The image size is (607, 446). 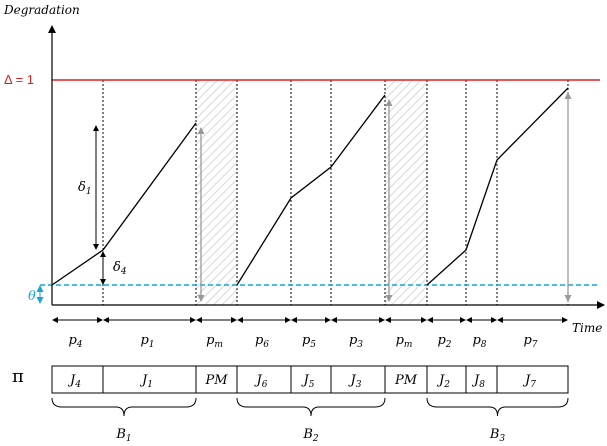 I want to click on batch-row: B1 B2 B3, so click(x=310, y=420).